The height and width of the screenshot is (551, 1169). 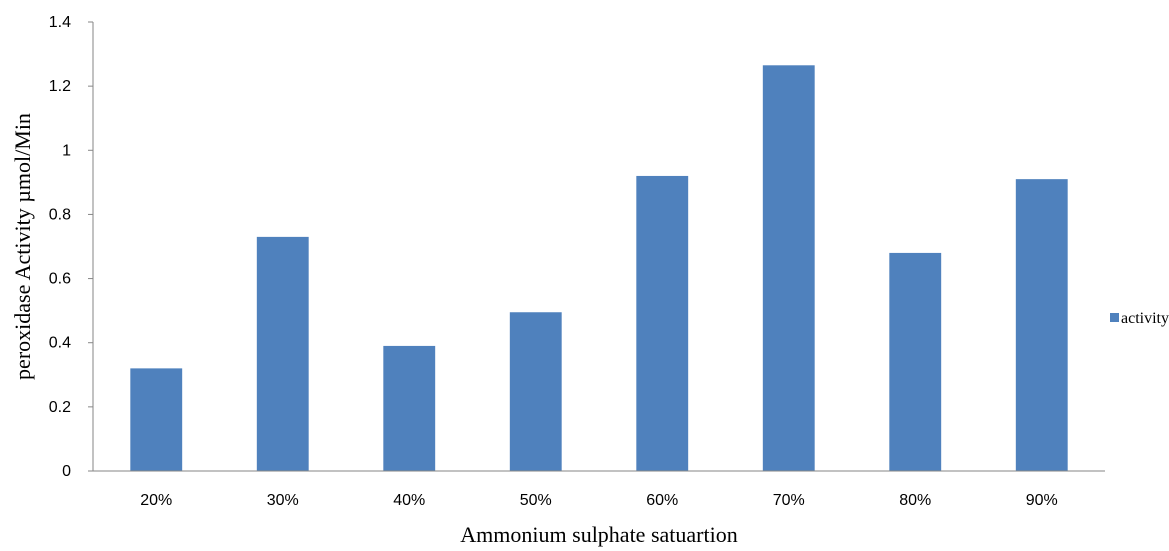 I want to click on x-tick-label: 50%, so click(x=536, y=500).